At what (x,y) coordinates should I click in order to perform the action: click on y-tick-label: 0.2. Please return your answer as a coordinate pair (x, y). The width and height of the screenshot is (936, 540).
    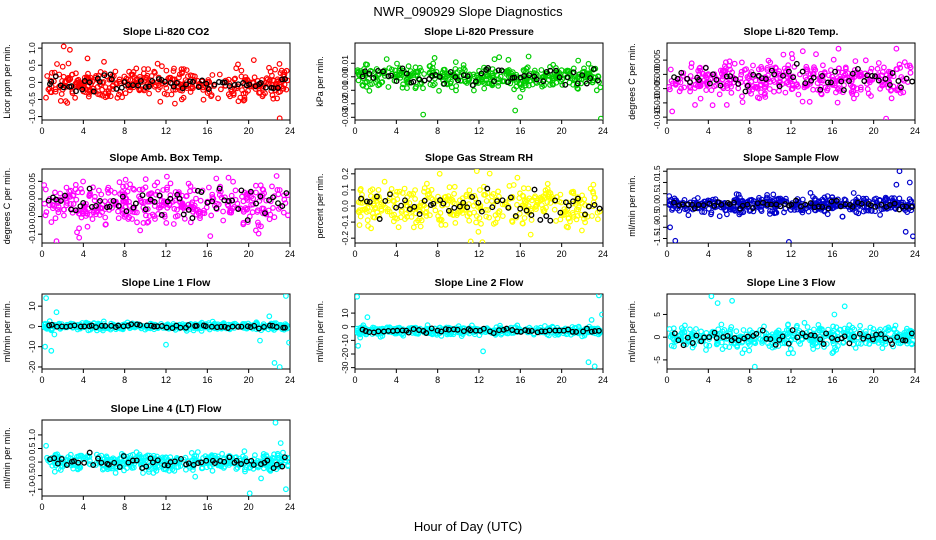
    Looking at the image, I should click on (345, 174).